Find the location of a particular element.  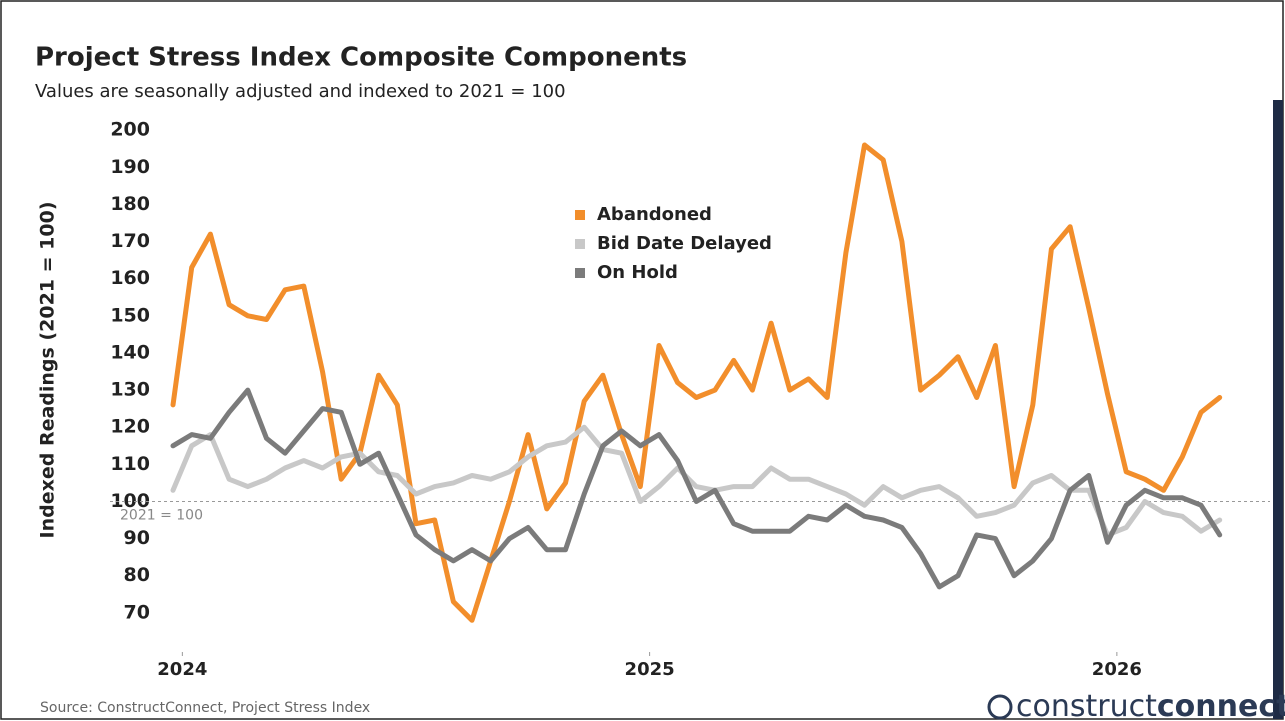

y-tick-label: 180 is located at coordinates (130, 204).